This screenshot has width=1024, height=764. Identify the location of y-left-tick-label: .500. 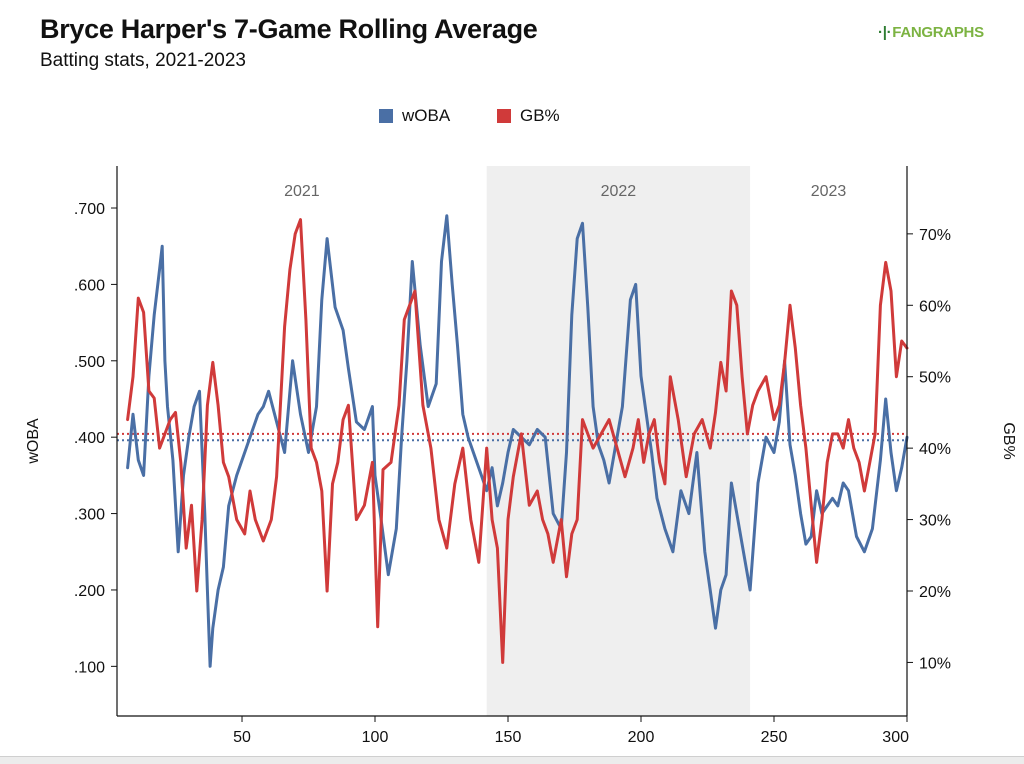
(89, 362).